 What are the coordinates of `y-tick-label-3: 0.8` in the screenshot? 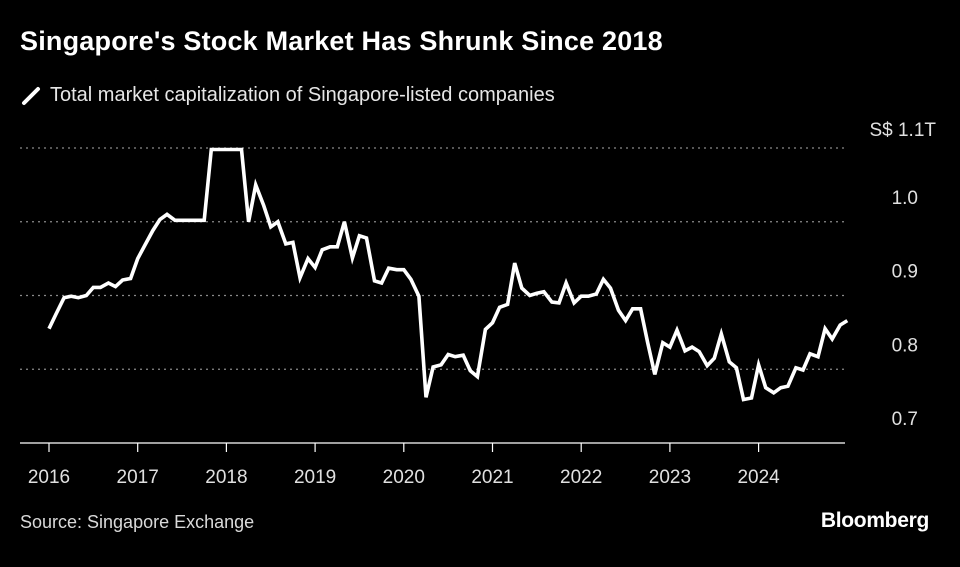 It's located at (905, 345).